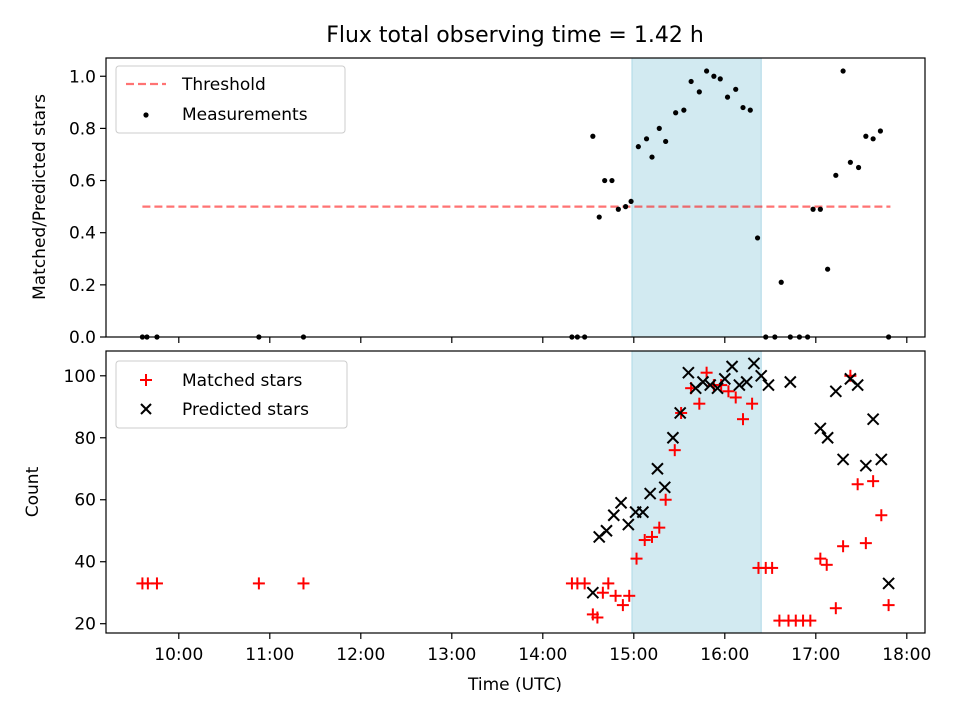  I want to click on top-y-axis-label: Matched/Predicted stars, so click(40, 197).